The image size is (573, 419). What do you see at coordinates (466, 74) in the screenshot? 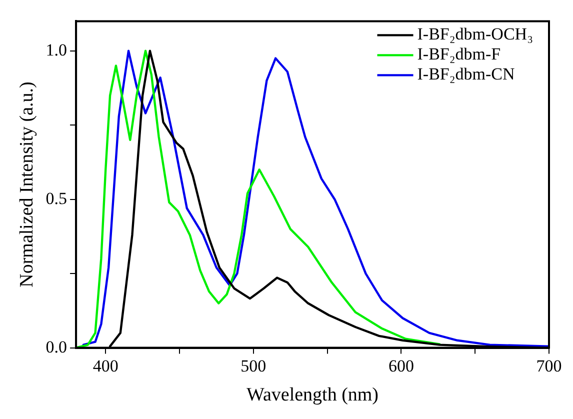
I see `legend-label: I-BF₂dbm-CN` at bounding box center [466, 74].